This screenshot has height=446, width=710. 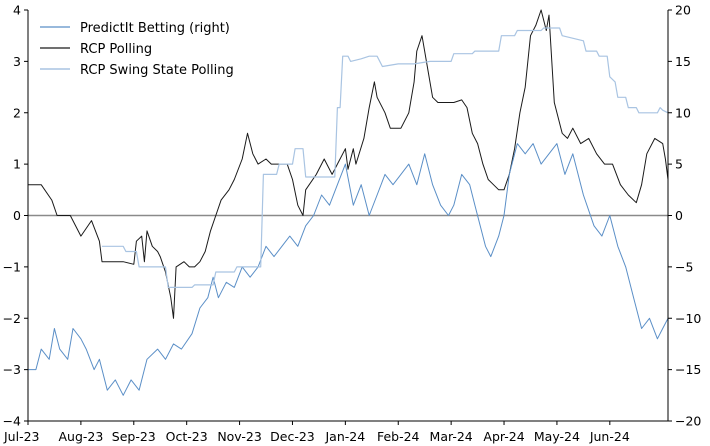 What do you see at coordinates (116, 49) in the screenshot?
I see `legend-label: RCP Polling` at bounding box center [116, 49].